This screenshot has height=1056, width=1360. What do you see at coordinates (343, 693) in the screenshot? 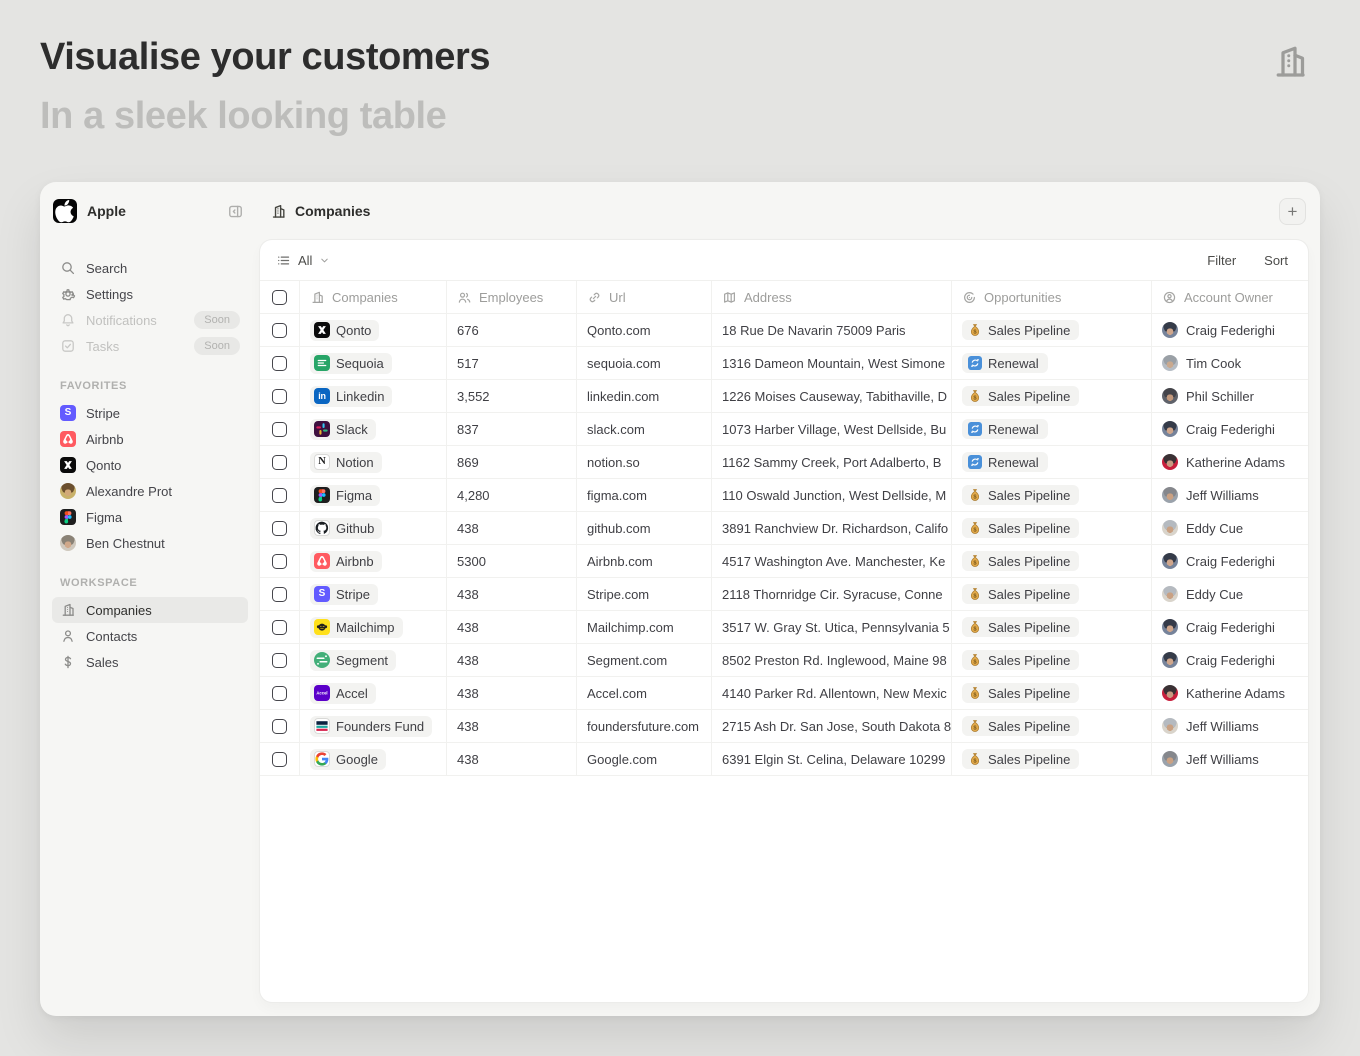
I see `company-chip: Accel Accel` at bounding box center [343, 693].